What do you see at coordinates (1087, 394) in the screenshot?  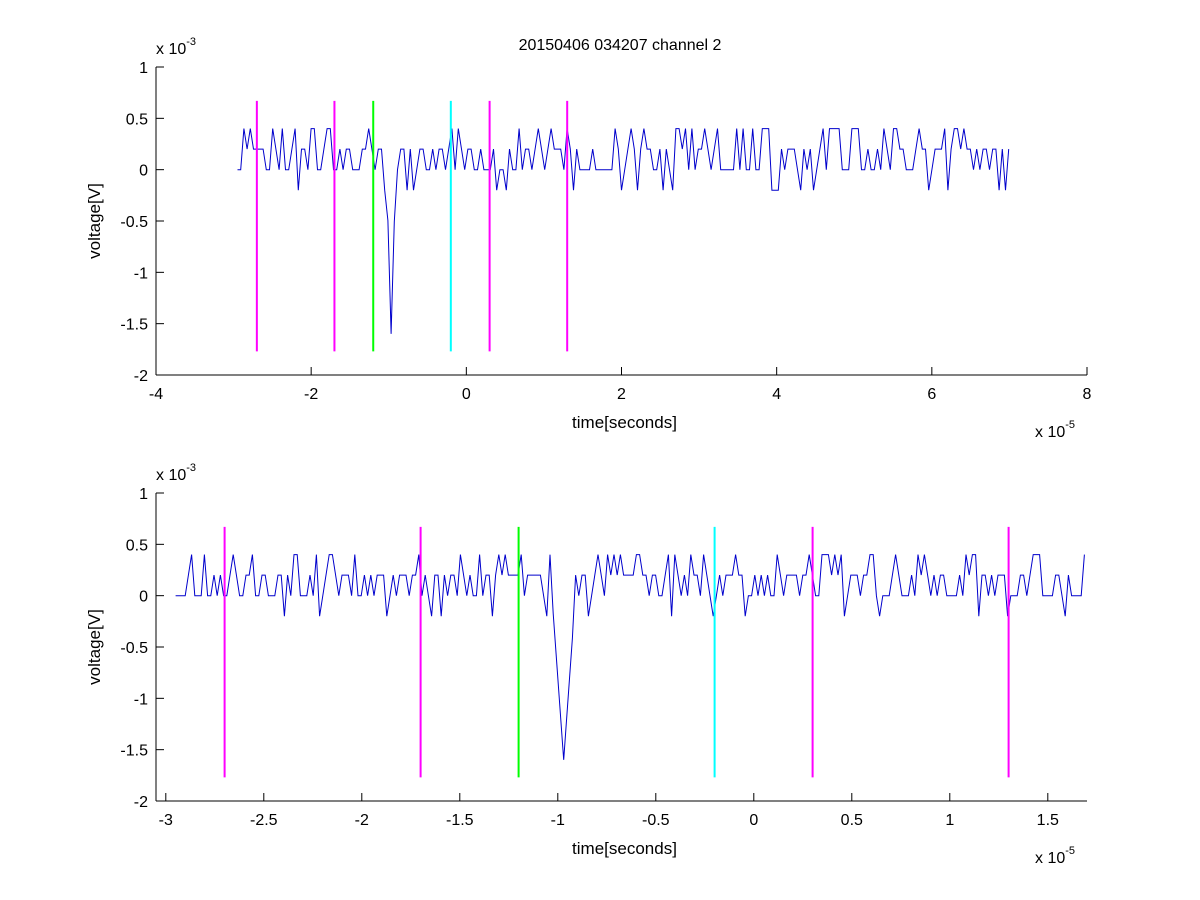 I see `x-tick-label: 8` at bounding box center [1087, 394].